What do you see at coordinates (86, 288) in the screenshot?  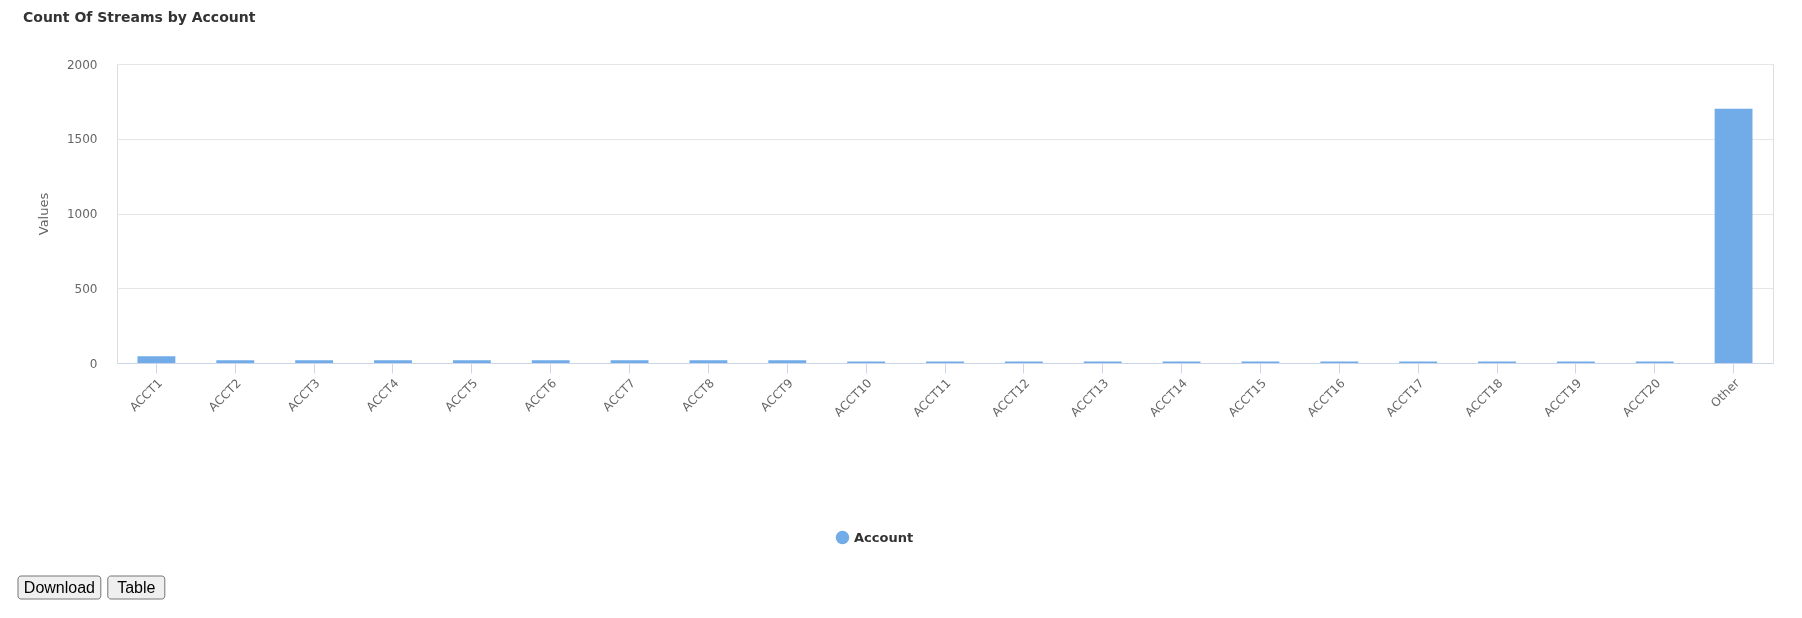 I see `y-tick-label: 500` at bounding box center [86, 288].